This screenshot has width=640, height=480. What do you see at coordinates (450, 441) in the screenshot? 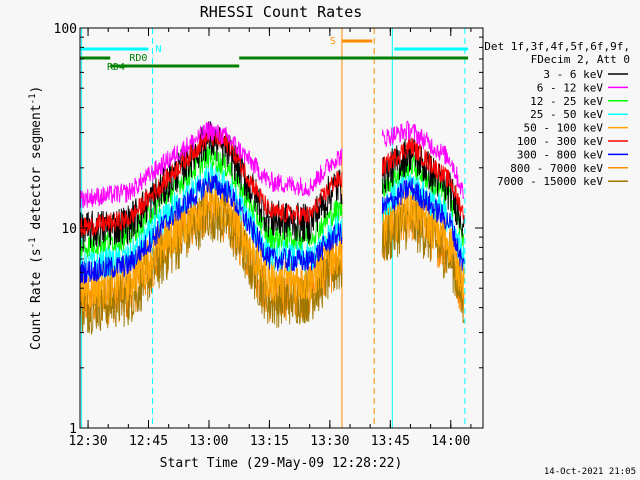
I see `x-tick-label-6: 14:00` at bounding box center [450, 441].